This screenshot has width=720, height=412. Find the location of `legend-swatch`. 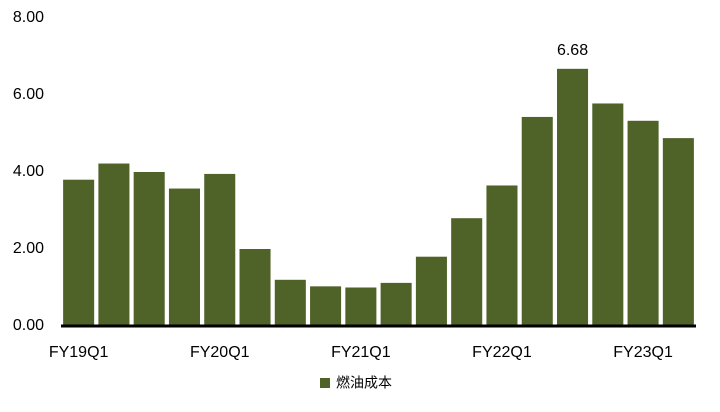

legend-swatch is located at coordinates (325, 383).